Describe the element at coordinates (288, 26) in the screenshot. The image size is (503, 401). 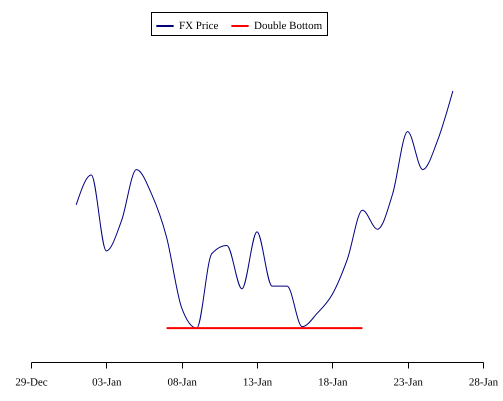
I see `legend-label: Double Bottom` at that location.